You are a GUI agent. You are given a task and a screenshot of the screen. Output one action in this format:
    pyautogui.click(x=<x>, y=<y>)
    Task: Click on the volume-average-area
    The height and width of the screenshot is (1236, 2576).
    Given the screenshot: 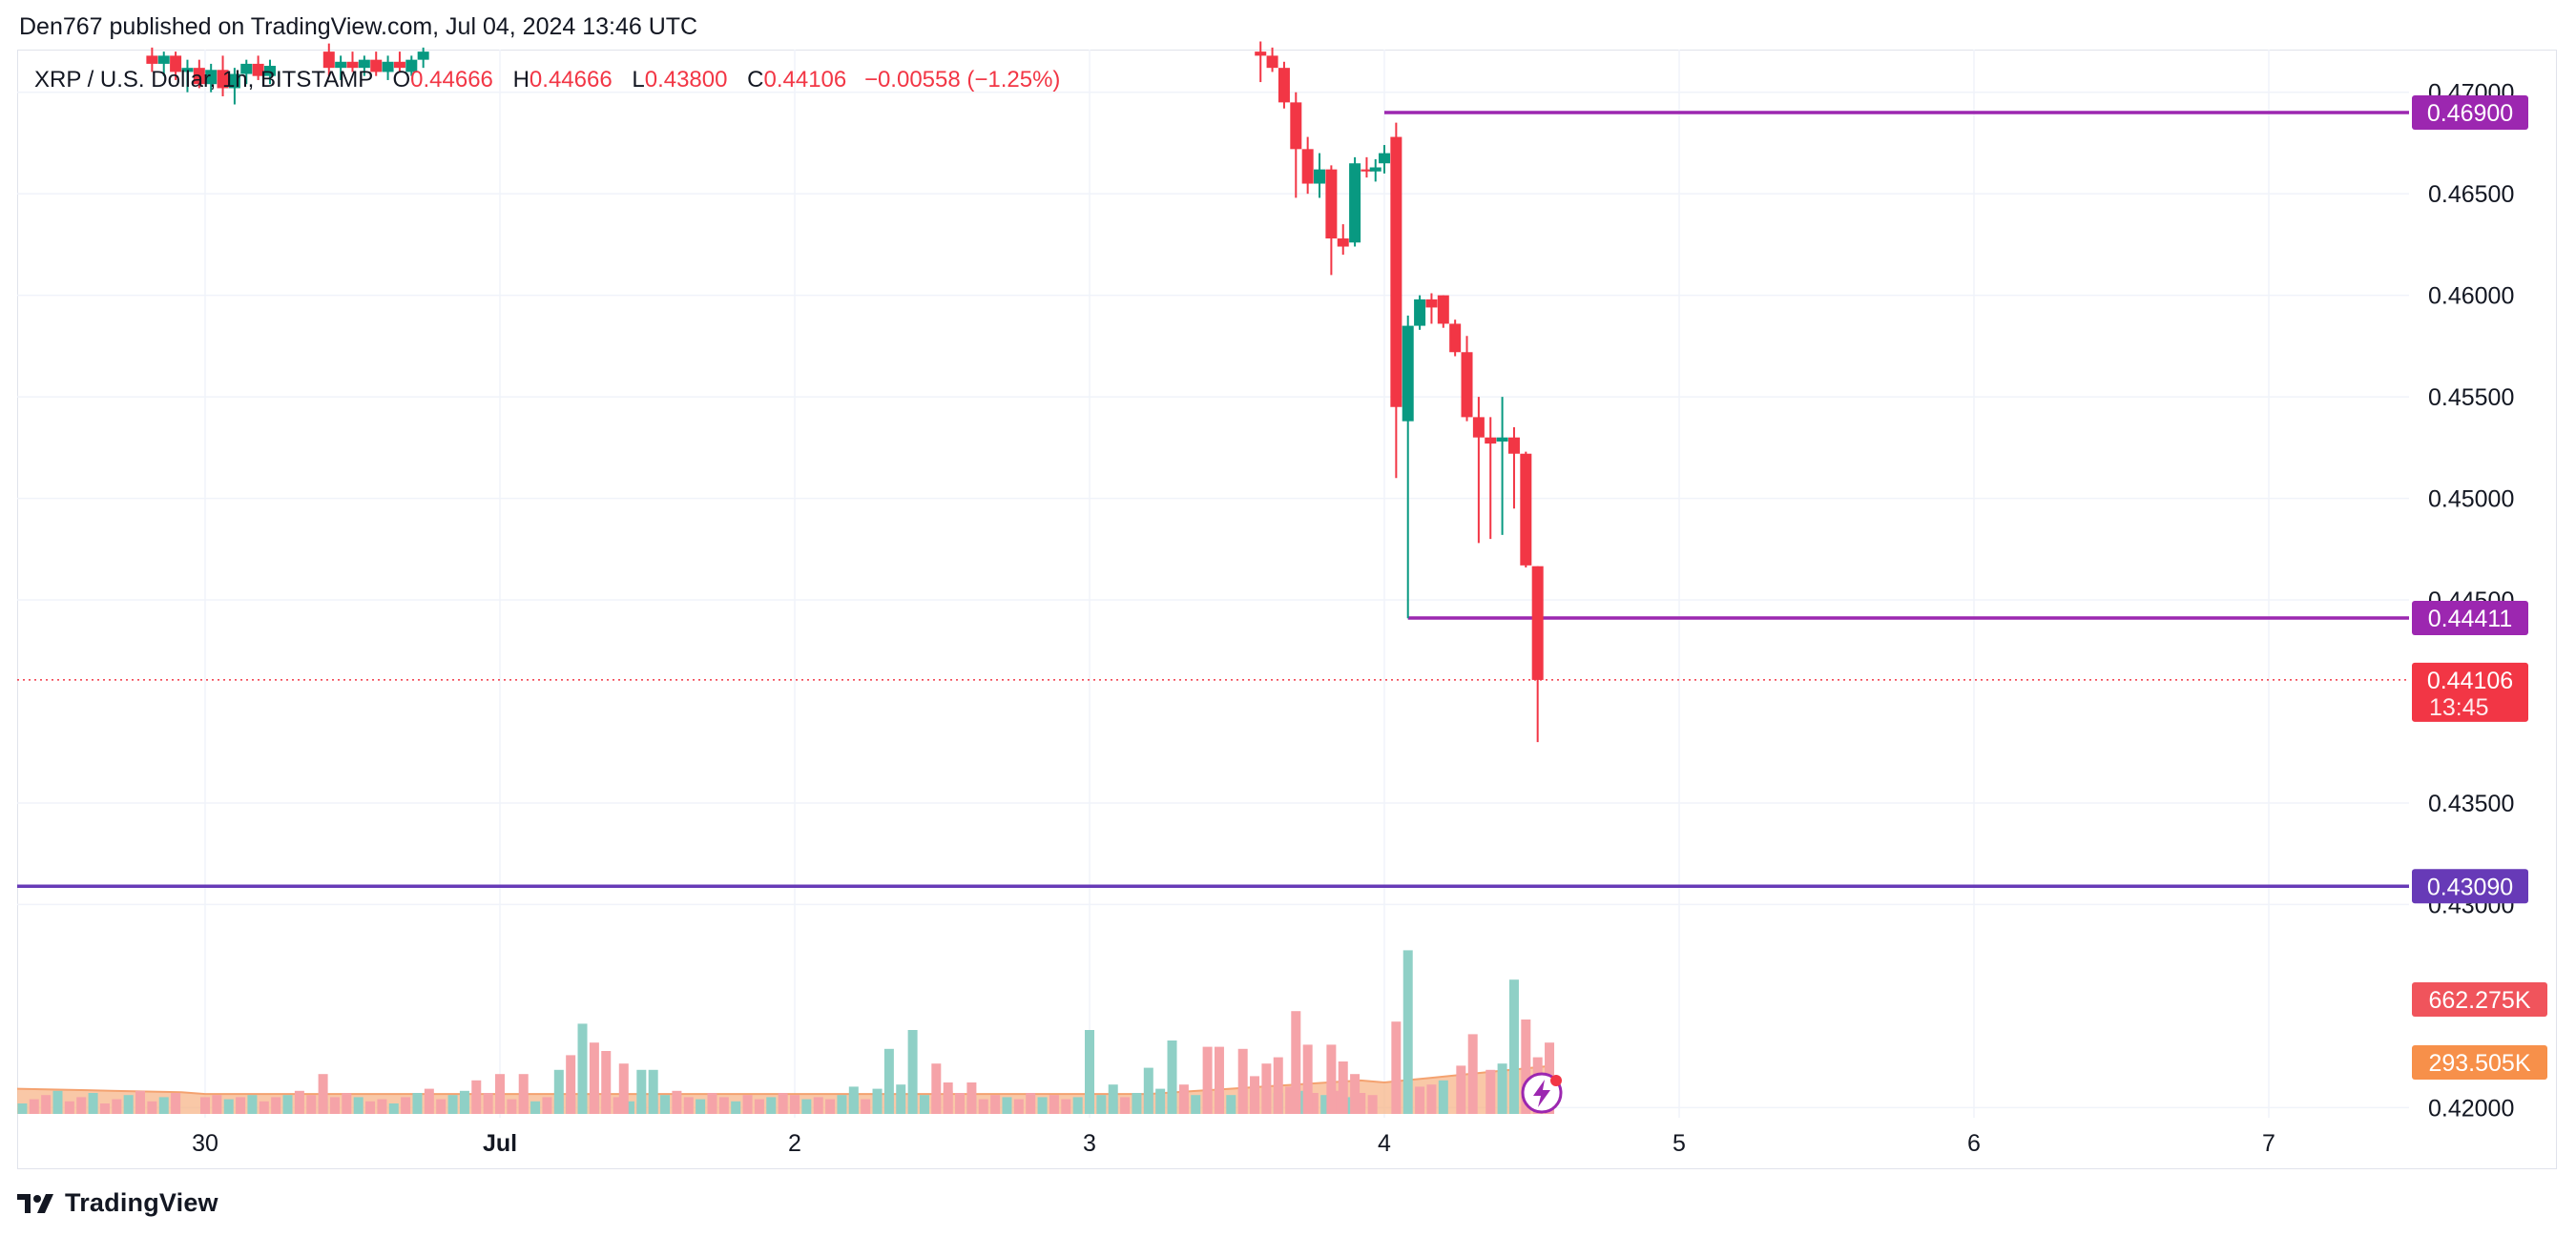 What is the action you would take?
    pyautogui.click(x=783, y=1089)
    